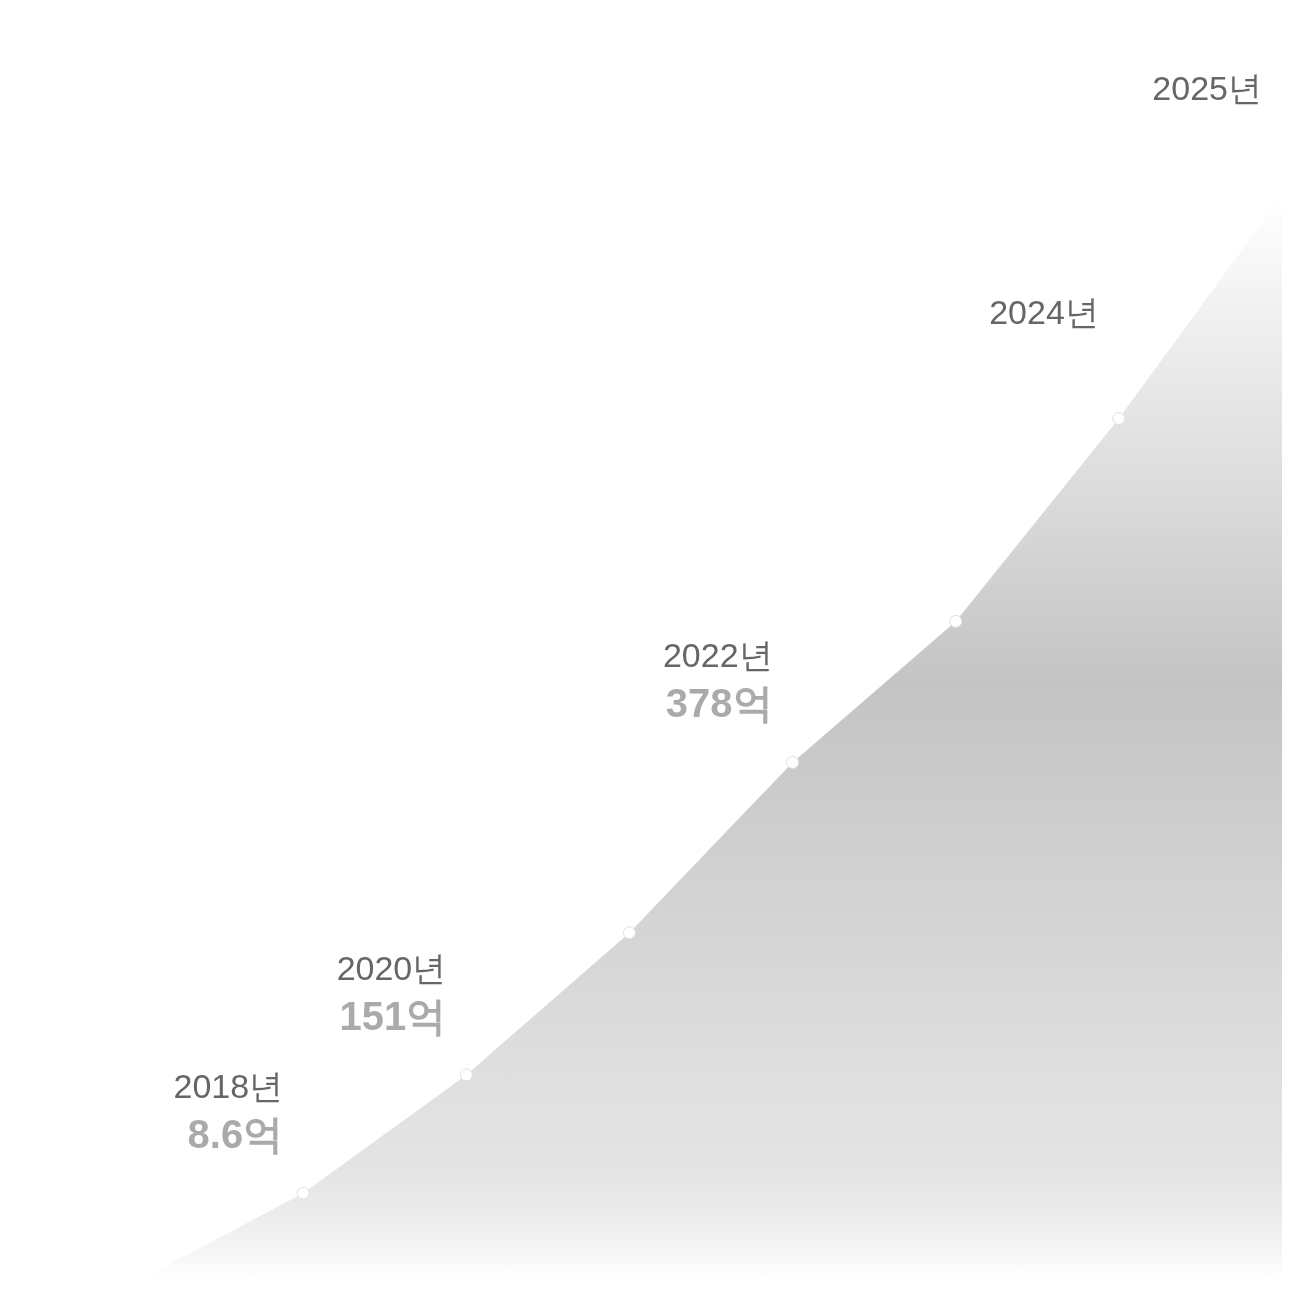 The width and height of the screenshot is (1315, 1300). What do you see at coordinates (719, 703) in the screenshot?
I see `value-label: 378억` at bounding box center [719, 703].